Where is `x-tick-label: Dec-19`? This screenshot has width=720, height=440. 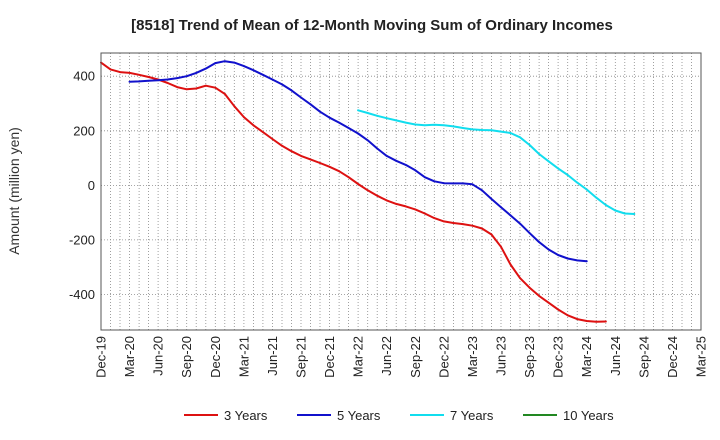 x-tick-label: Dec-19 is located at coordinates (101, 357).